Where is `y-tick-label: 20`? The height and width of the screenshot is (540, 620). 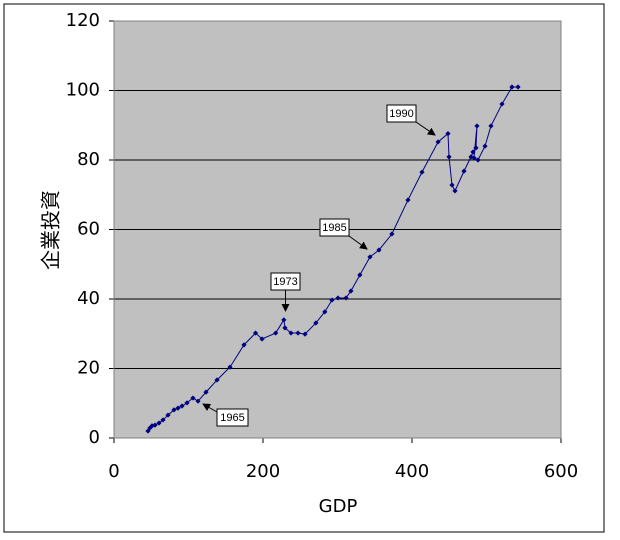 y-tick-label: 20 is located at coordinates (88, 368).